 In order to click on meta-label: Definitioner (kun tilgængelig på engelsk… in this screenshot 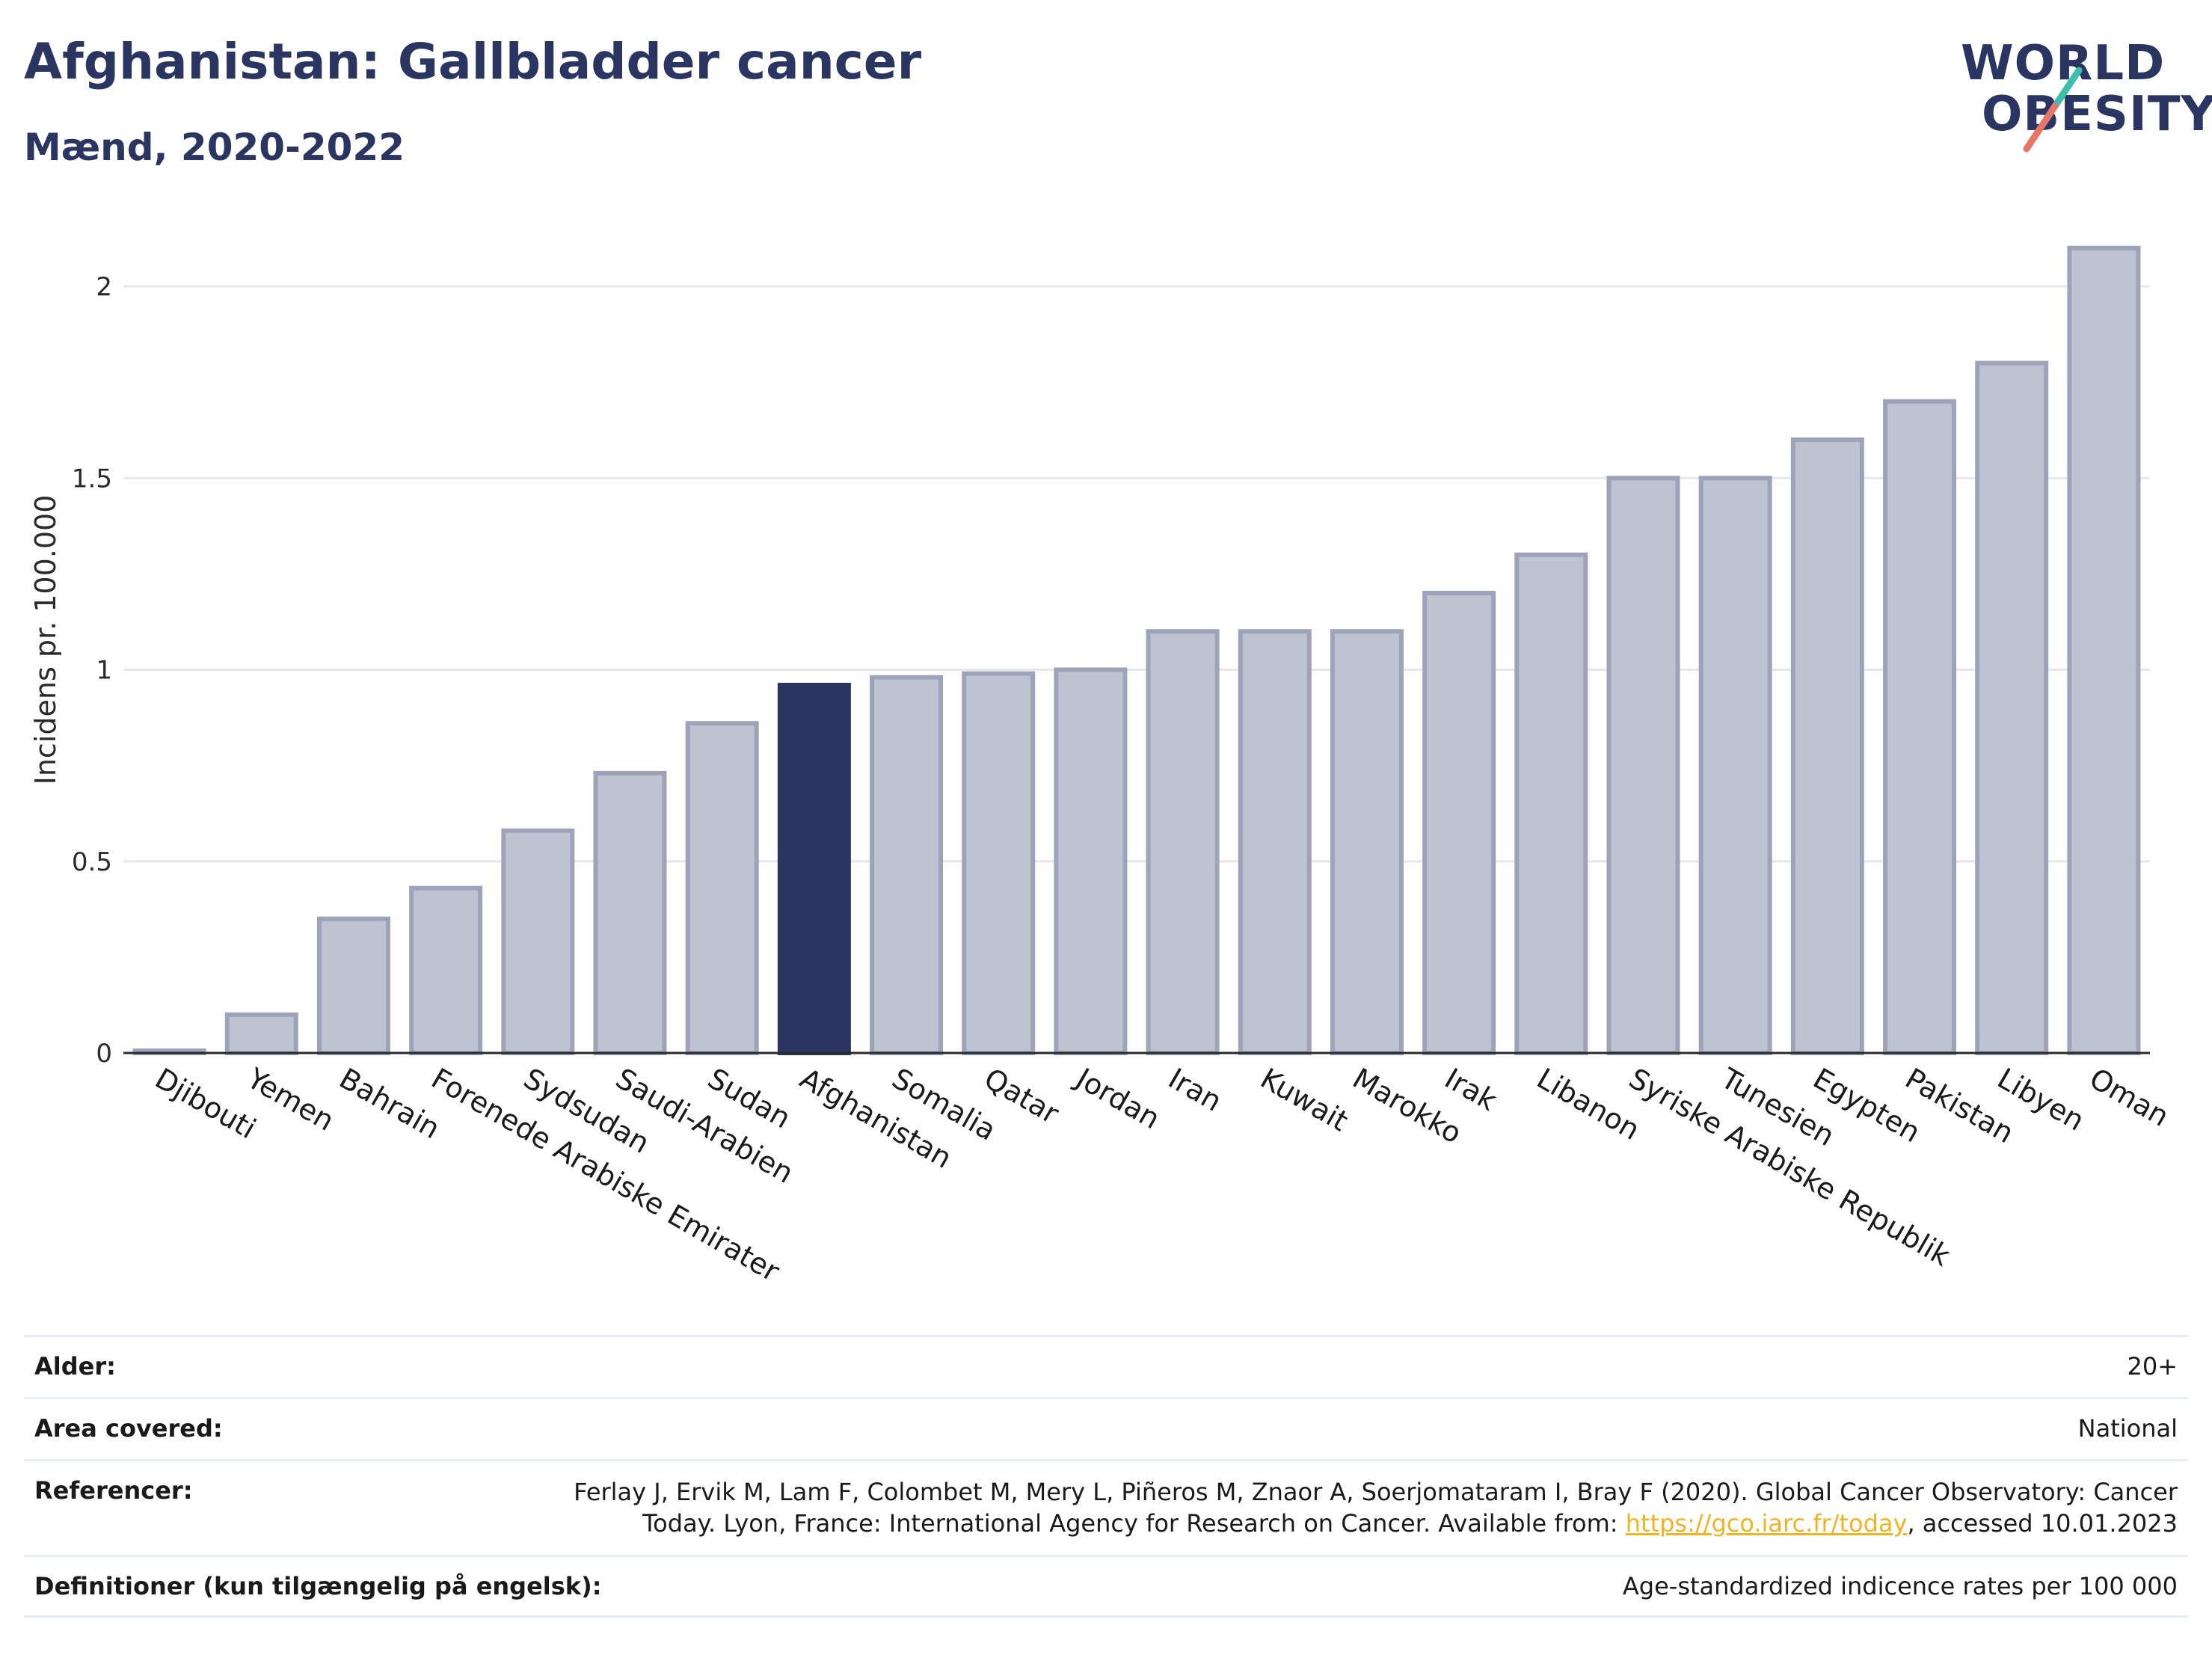, I will do `click(318, 1586)`.